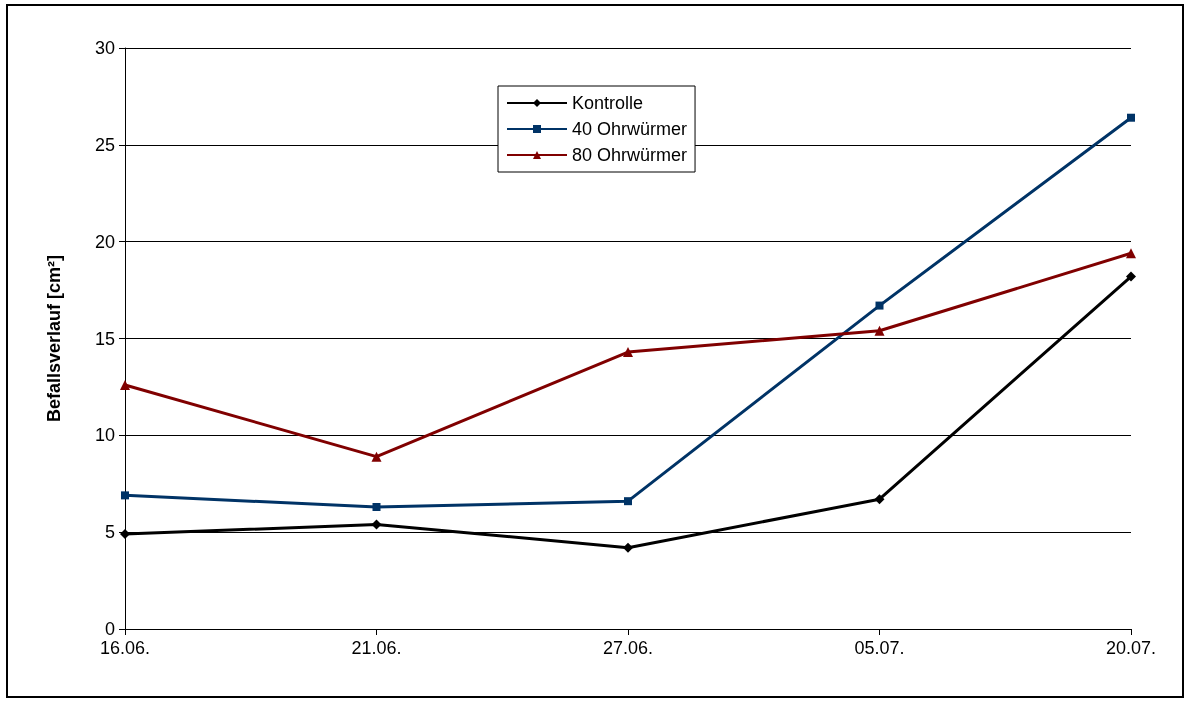 The width and height of the screenshot is (1192, 704). I want to click on x-tick-label: 27.06., so click(628, 648).